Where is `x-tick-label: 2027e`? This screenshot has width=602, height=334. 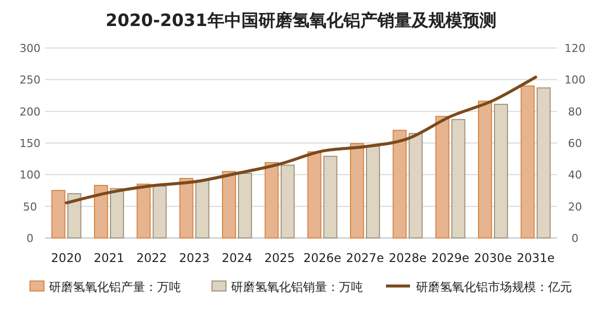
x-tick-label: 2027e is located at coordinates (365, 258).